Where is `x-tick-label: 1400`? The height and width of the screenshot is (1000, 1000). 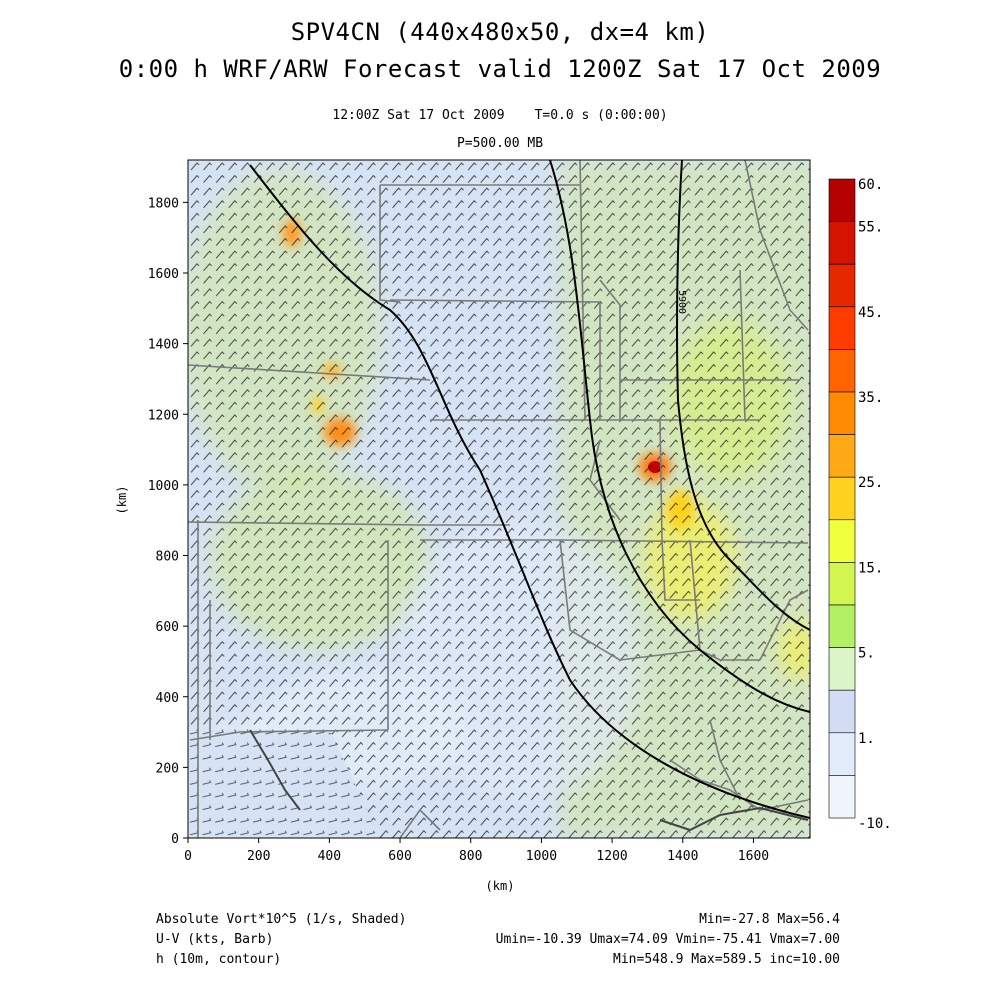 x-tick-label: 1400 is located at coordinates (682, 856).